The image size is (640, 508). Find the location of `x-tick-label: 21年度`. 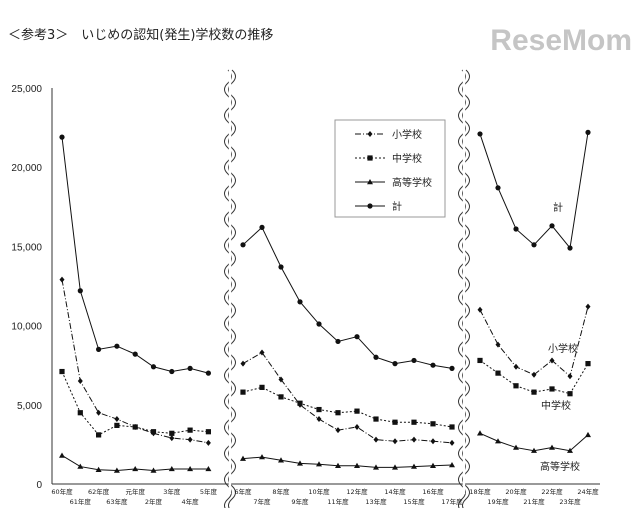

x-tick-label: 21年度 is located at coordinates (534, 501).